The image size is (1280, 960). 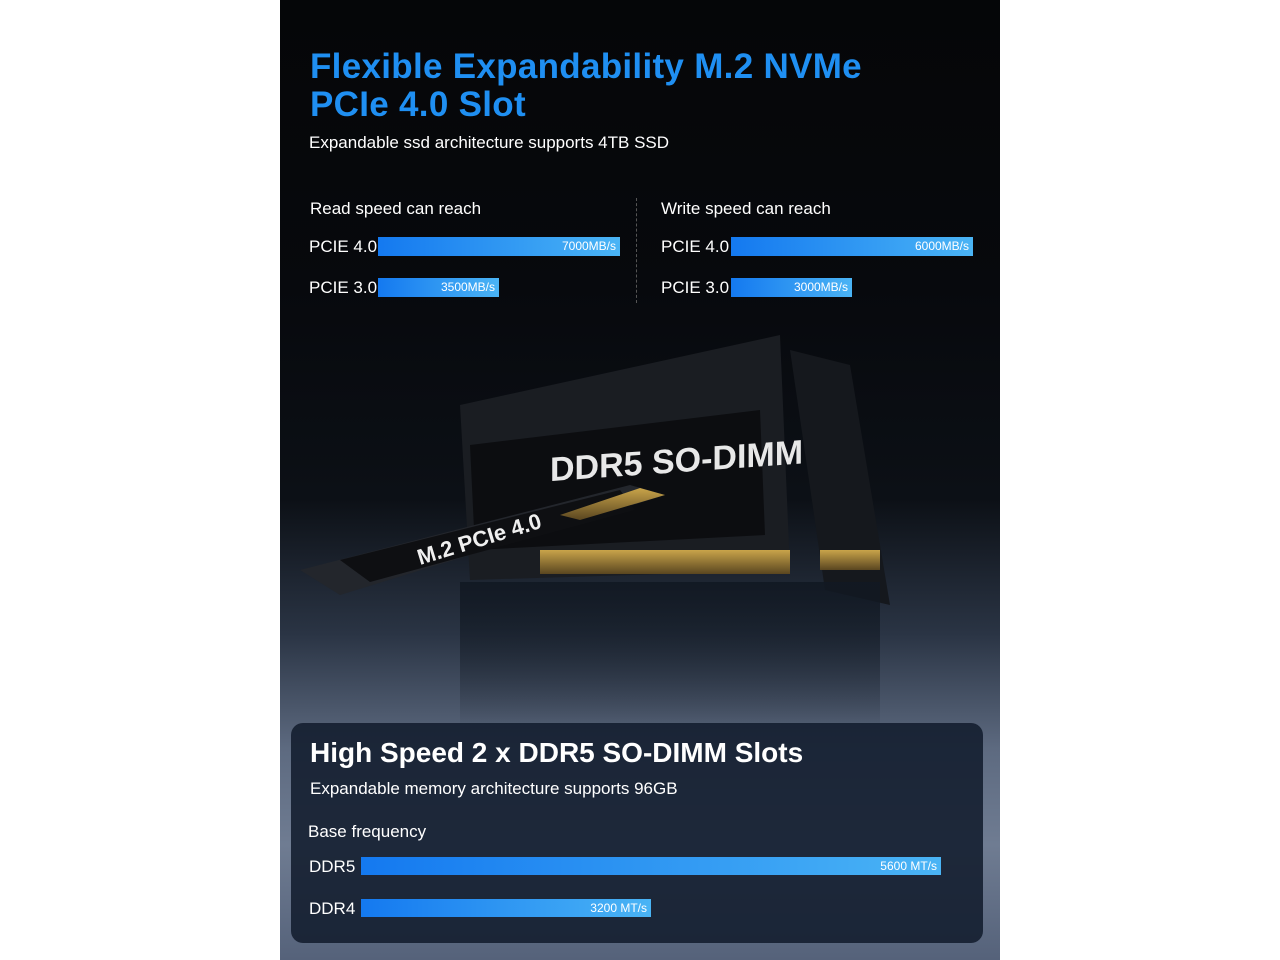 I want to click on memory-row-label: DDR4, so click(x=332, y=908).